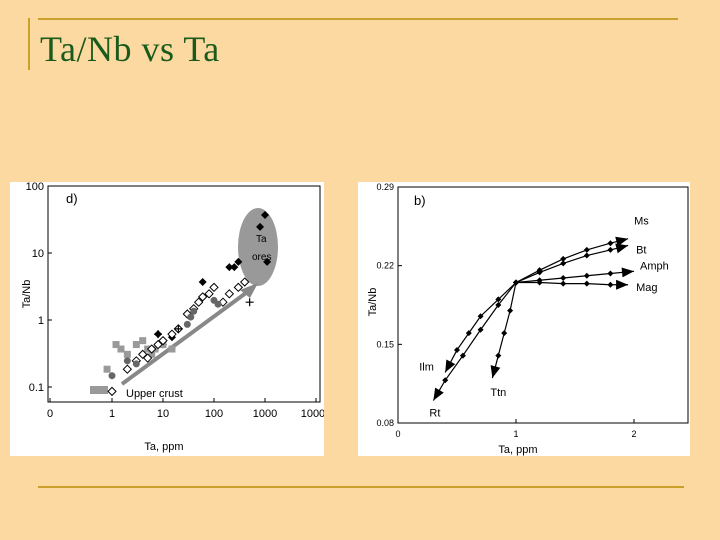  Describe the element at coordinates (420, 200) in the screenshot. I see `panel-label-b: b)` at that location.